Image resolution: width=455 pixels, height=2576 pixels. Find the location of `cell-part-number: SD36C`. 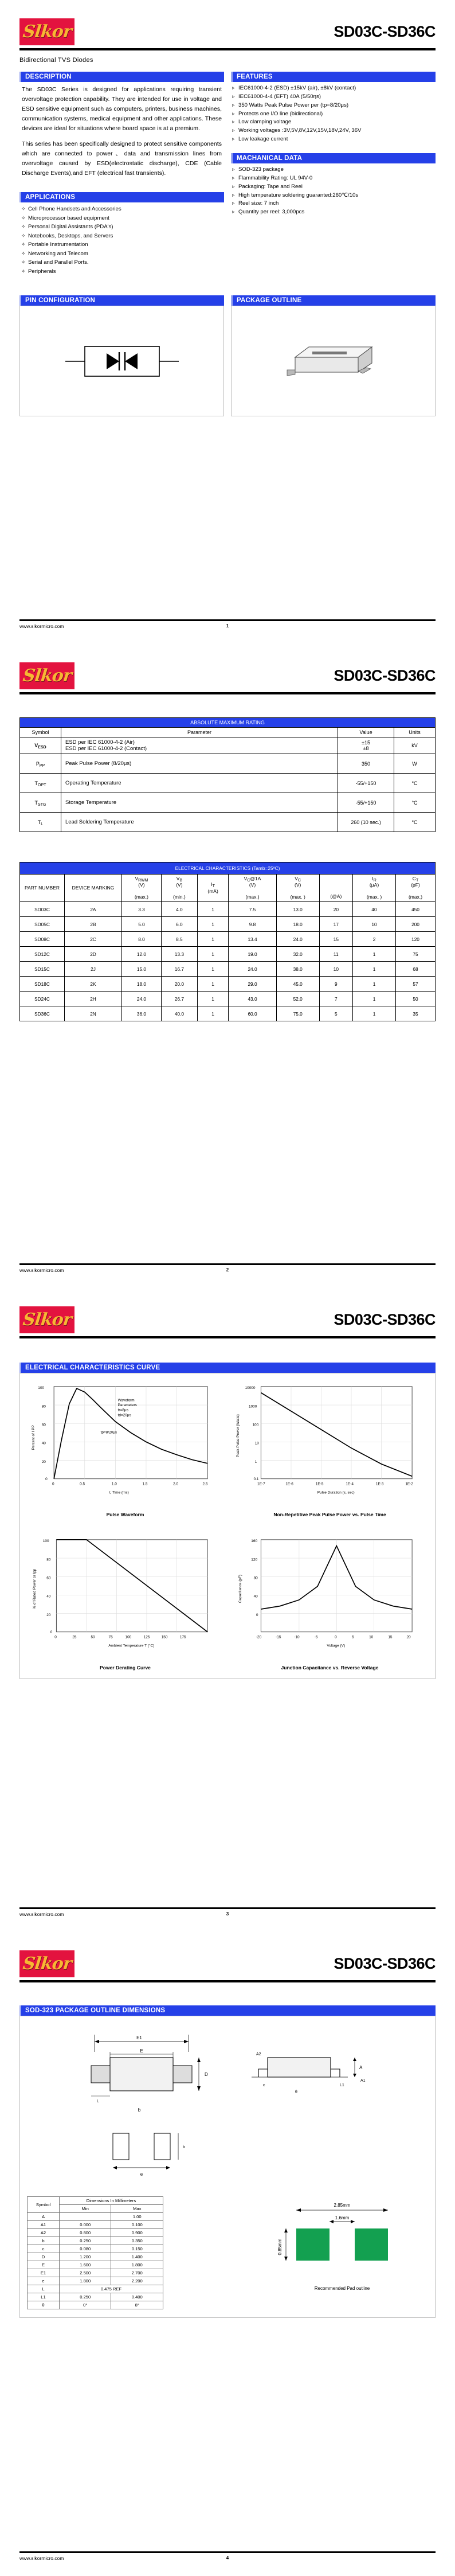

cell-part-number: SD36C is located at coordinates (42, 1014).